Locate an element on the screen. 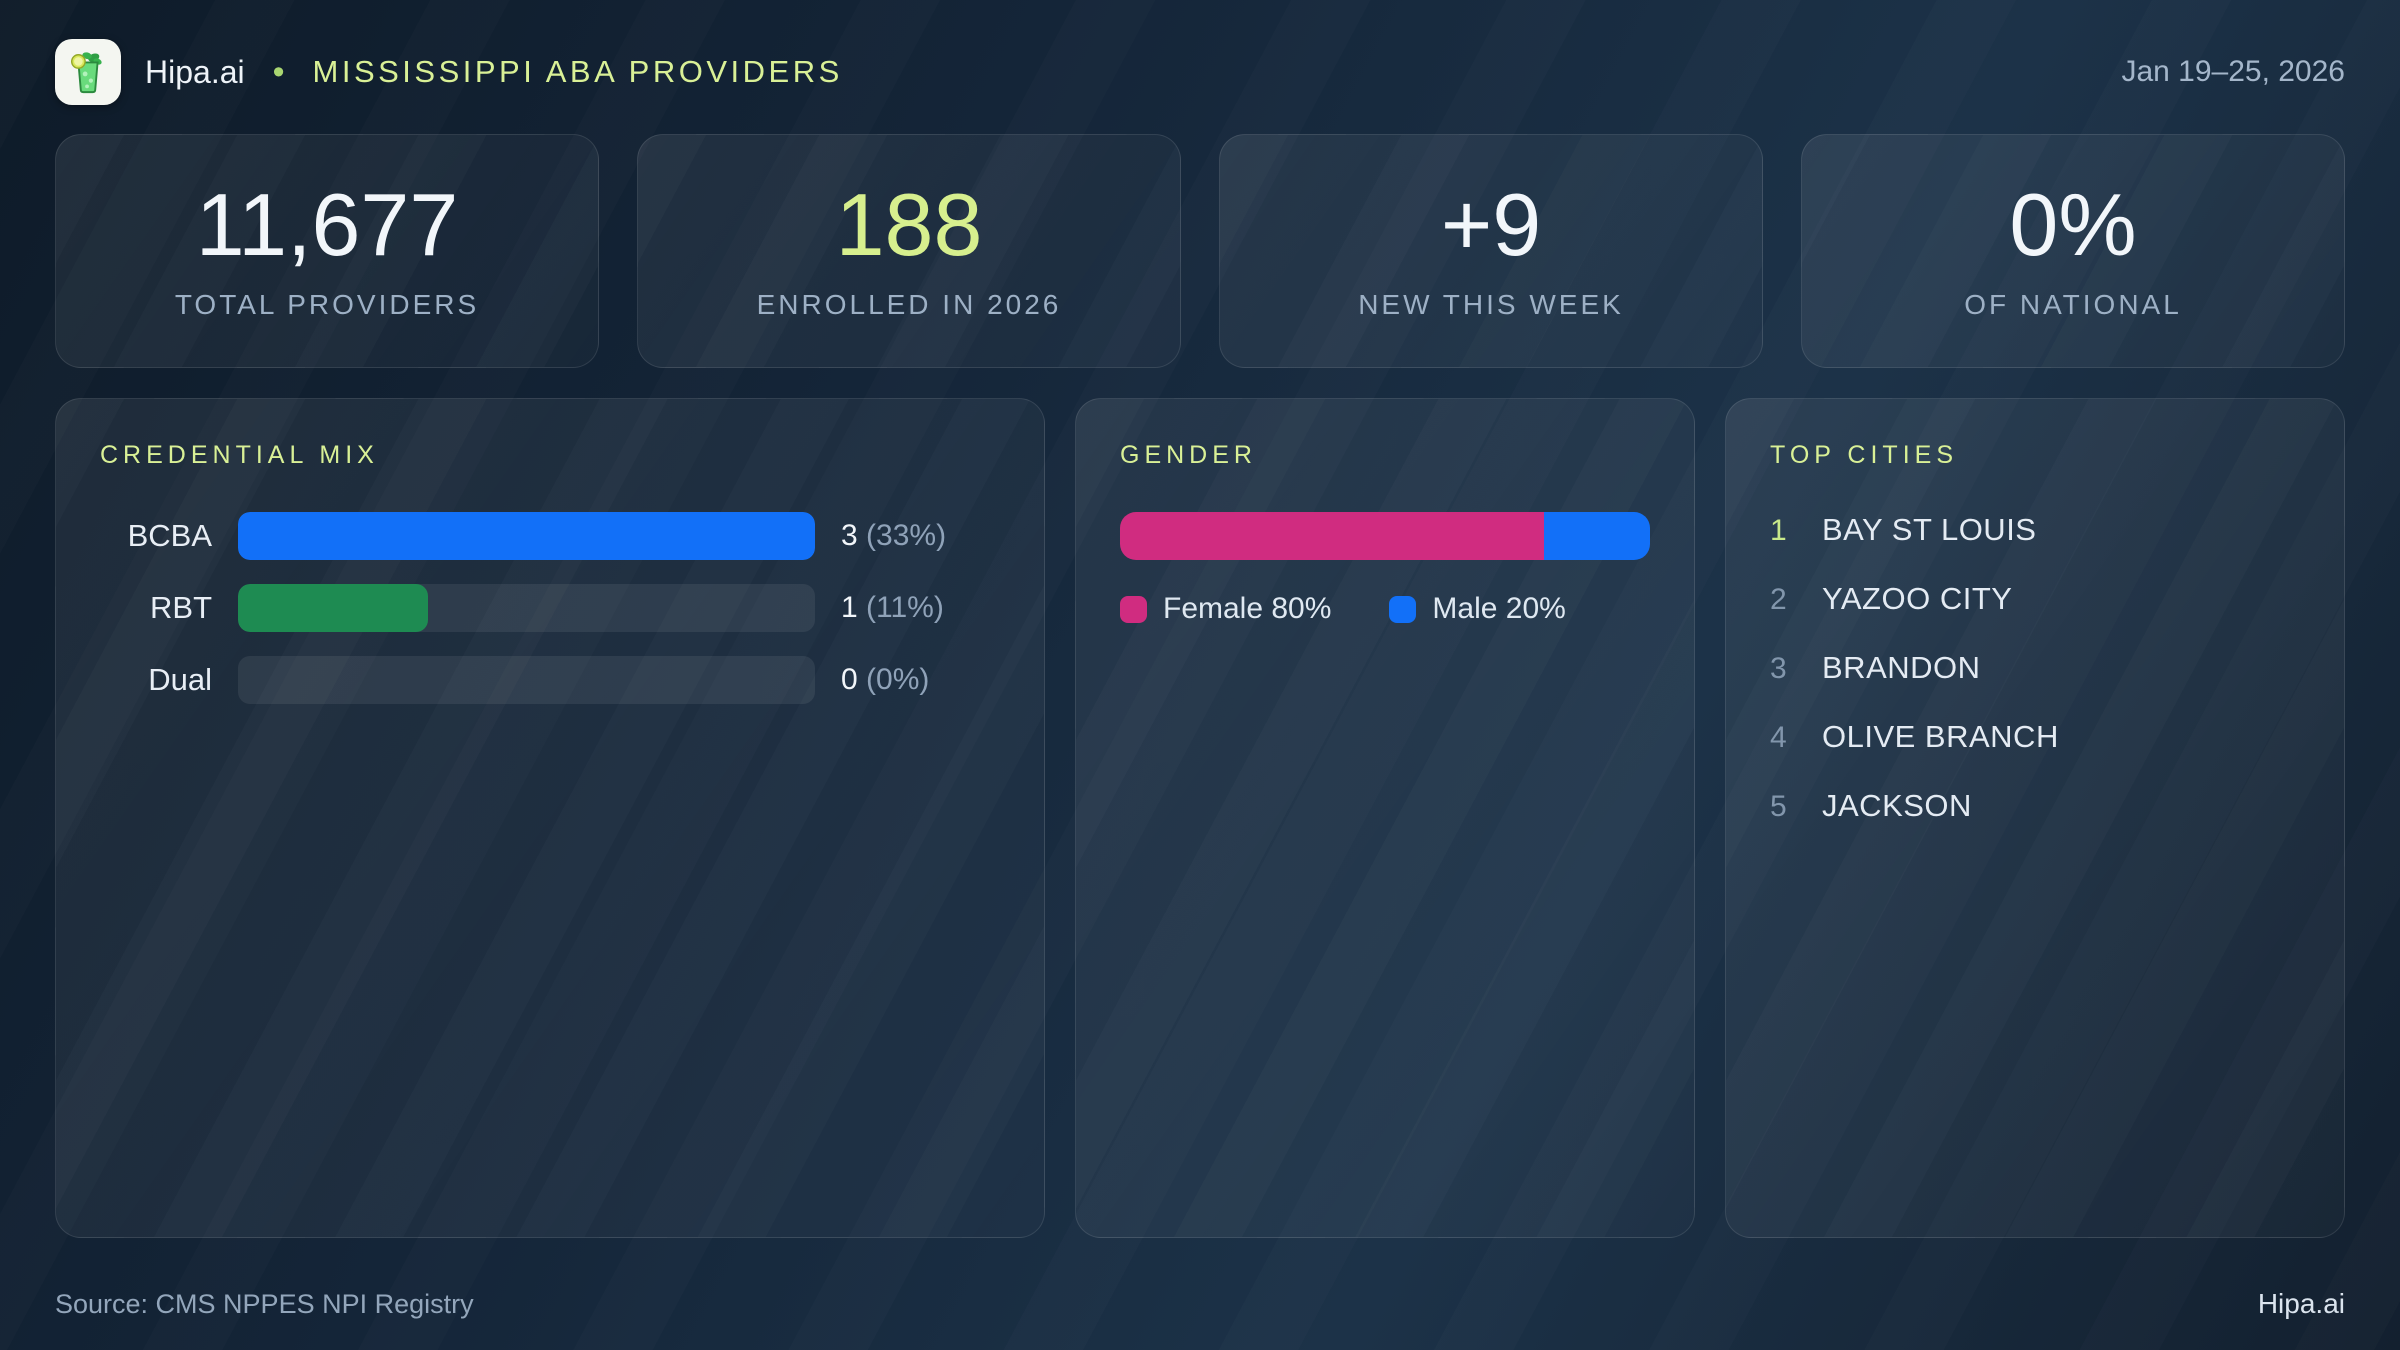  page-title: MISSISSIPPI ABA PROVIDERS is located at coordinates (577, 71).